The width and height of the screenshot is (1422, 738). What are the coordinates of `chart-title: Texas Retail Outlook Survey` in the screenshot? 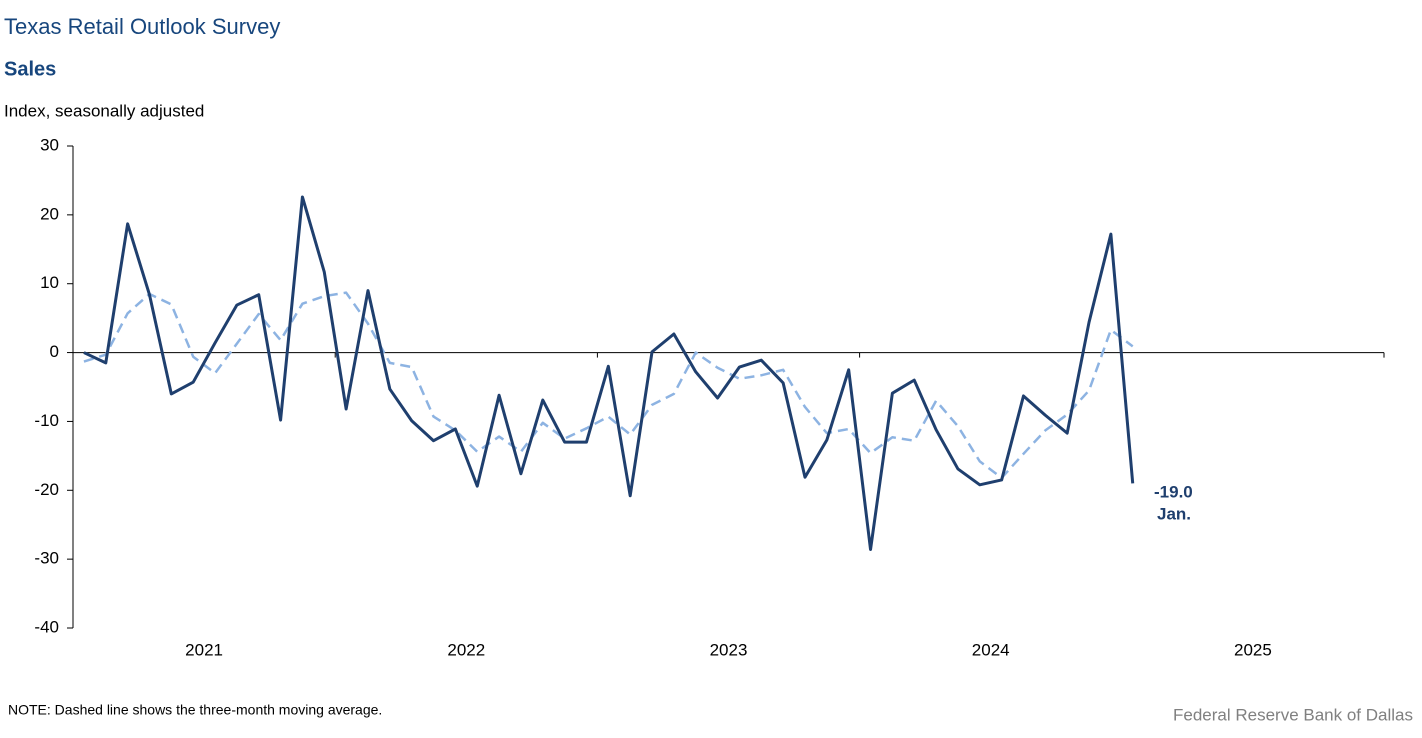 It's located at (142, 26).